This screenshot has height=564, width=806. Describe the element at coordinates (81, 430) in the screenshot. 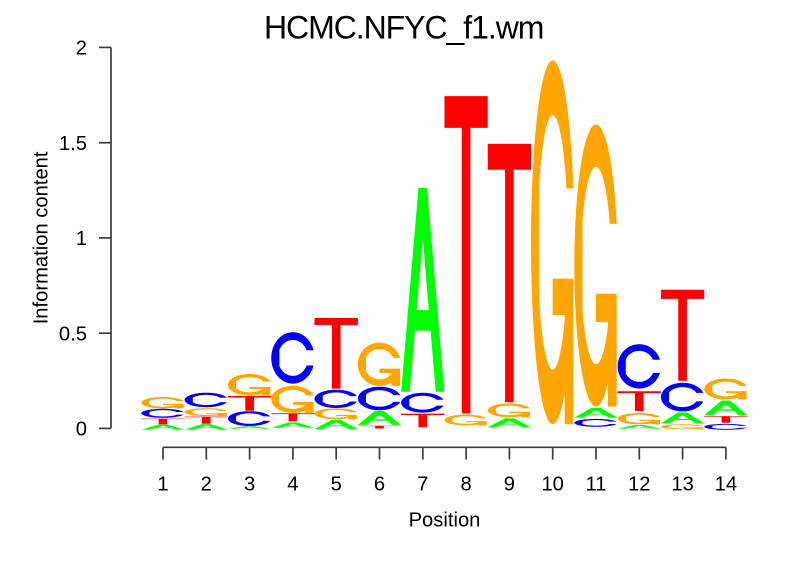

I see `svg-text: 0` at that location.